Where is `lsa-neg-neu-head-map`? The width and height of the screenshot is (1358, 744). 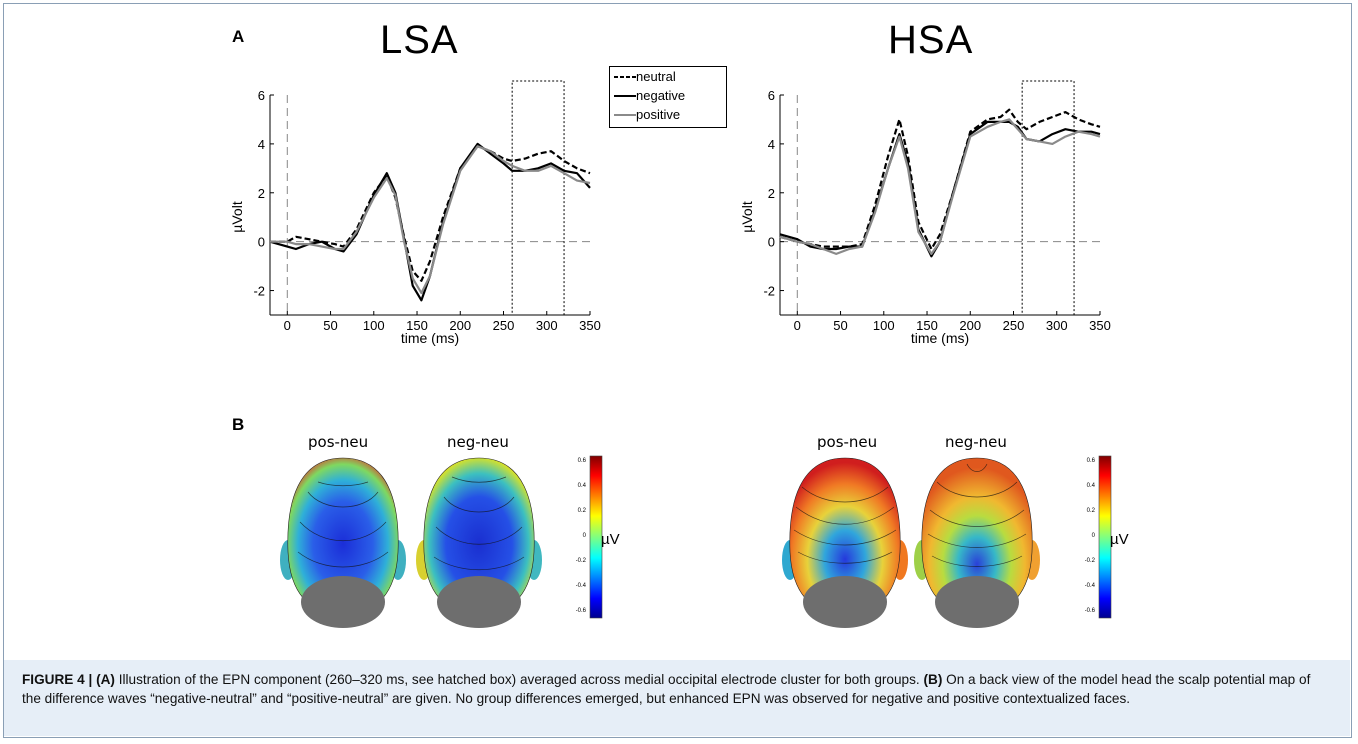
lsa-neg-neu-head-map is located at coordinates (479, 542).